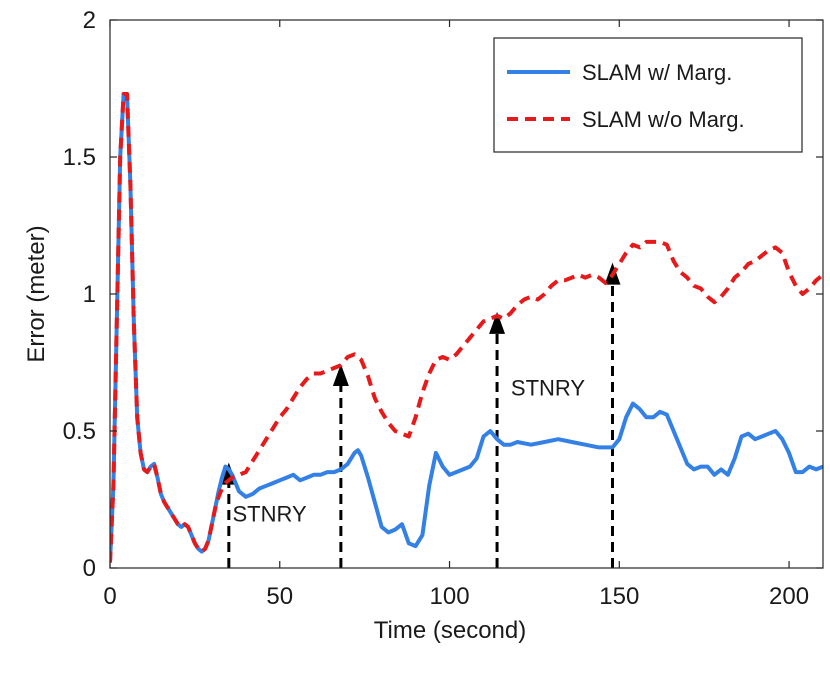 Image resolution: width=830 pixels, height=674 pixels. Describe the element at coordinates (663, 119) in the screenshot. I see `legend-label-series-2: SLAM w/o Marg.` at that location.